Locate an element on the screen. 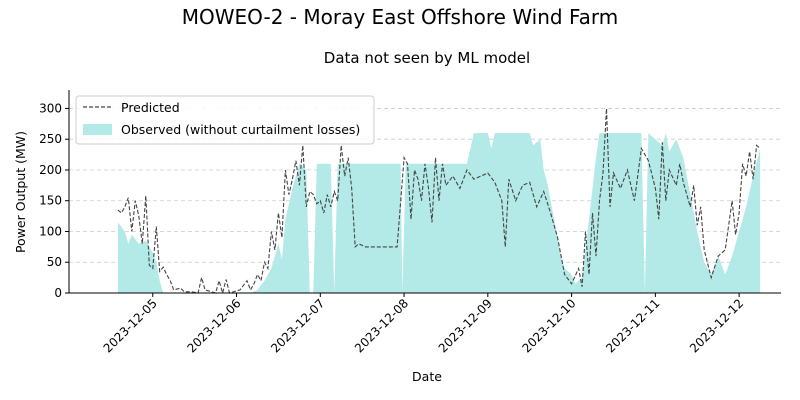 The height and width of the screenshot is (400, 800). x-tick-label: 2023-12-09 is located at coordinates (465, 325).